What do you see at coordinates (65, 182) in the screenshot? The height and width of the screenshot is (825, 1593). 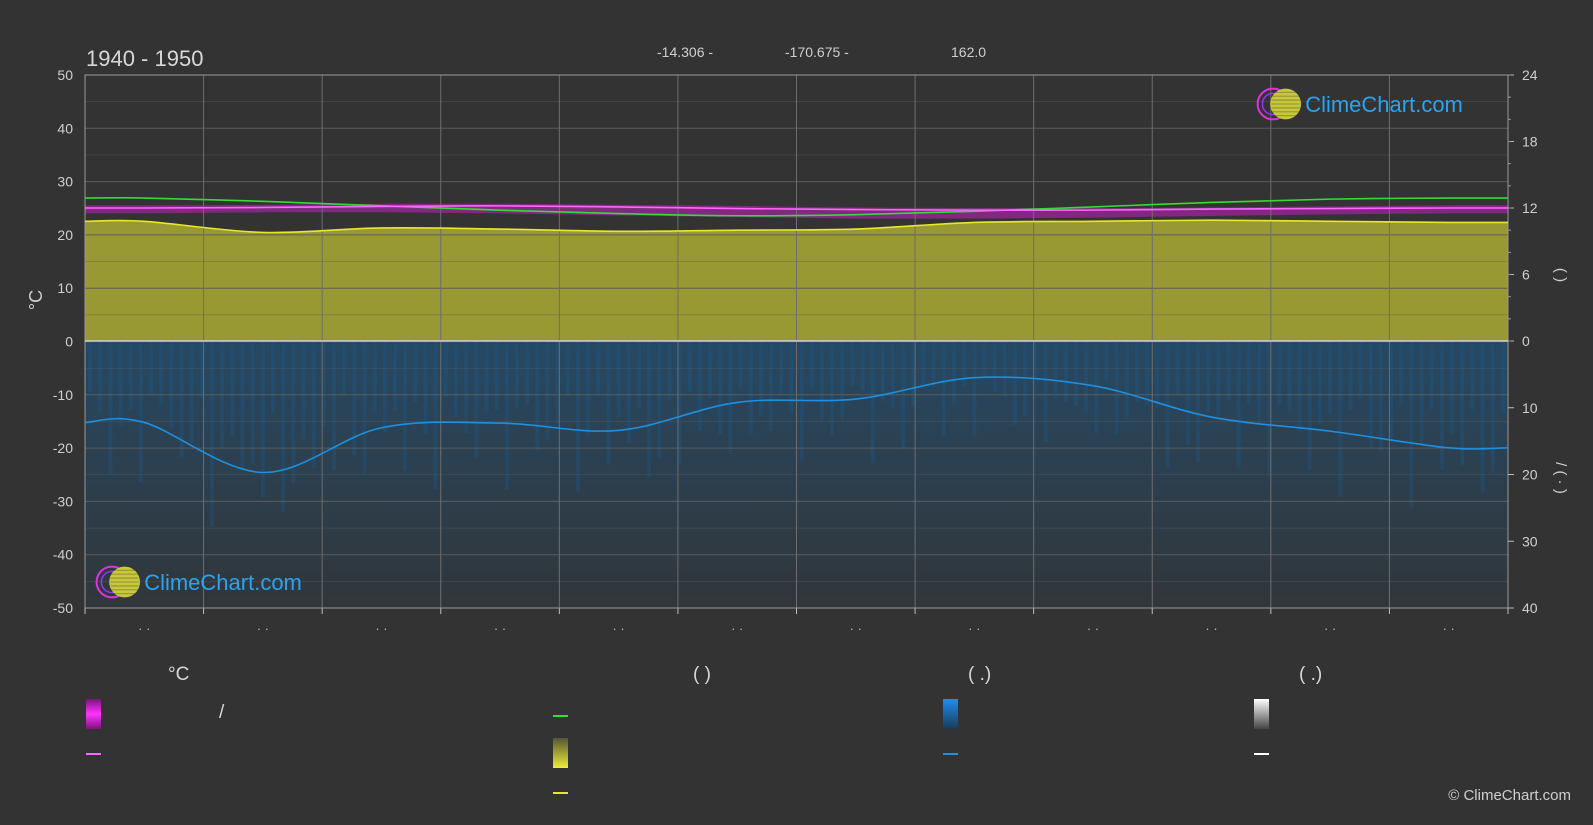 I see `y-tick-left: 30` at bounding box center [65, 182].